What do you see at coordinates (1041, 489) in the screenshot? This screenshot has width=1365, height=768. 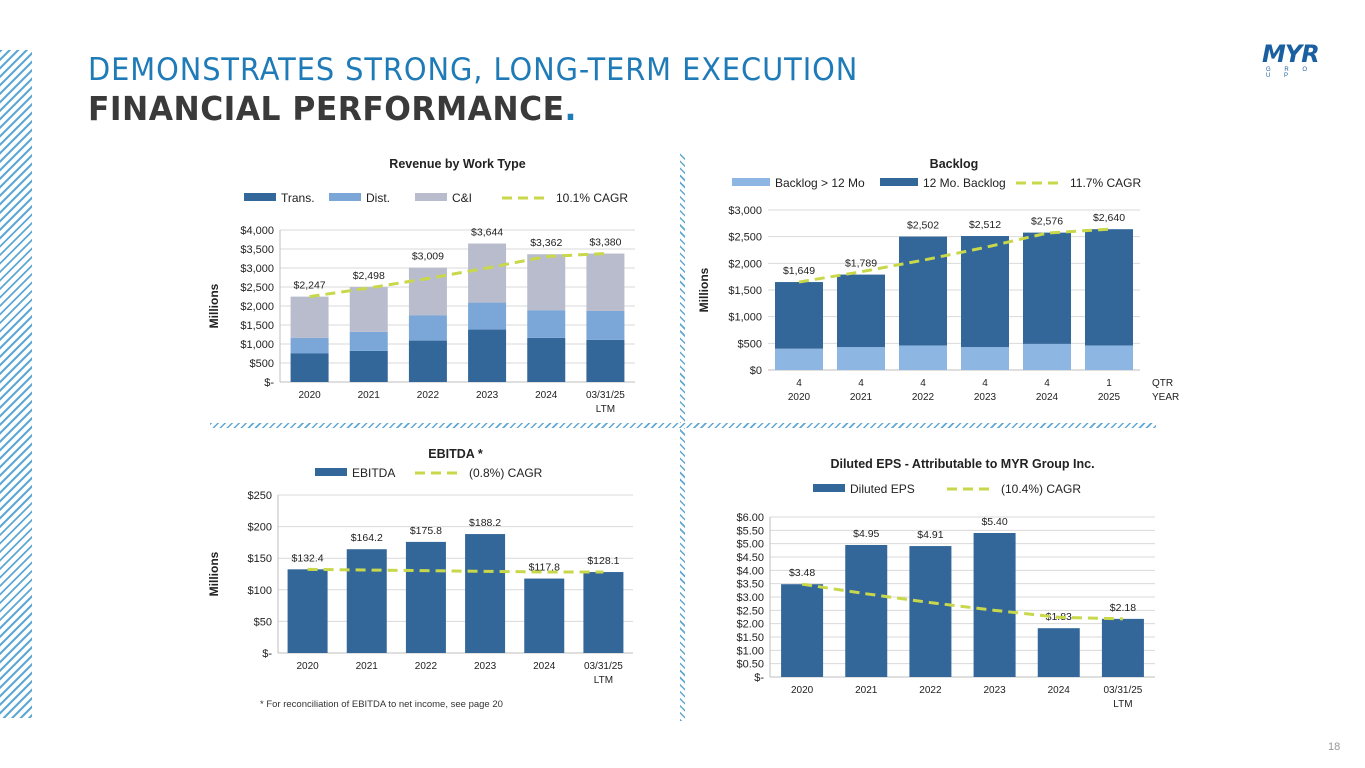 I see `legend-label: (10.4%) CAGR` at bounding box center [1041, 489].